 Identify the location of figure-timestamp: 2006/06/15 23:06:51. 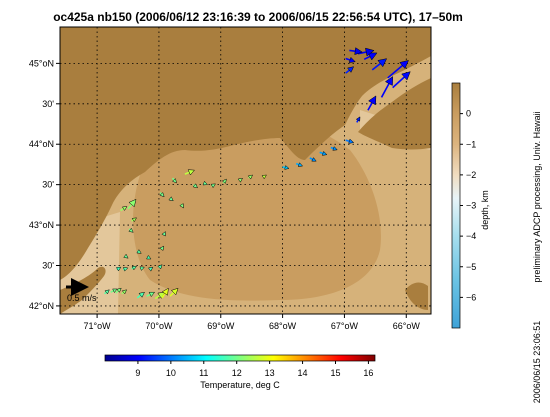
(537, 362).